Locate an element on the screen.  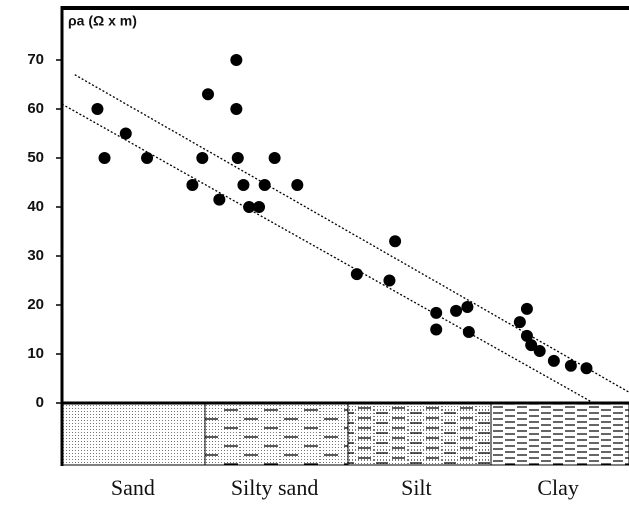
y-tick-label: 70 is located at coordinates (35, 59).